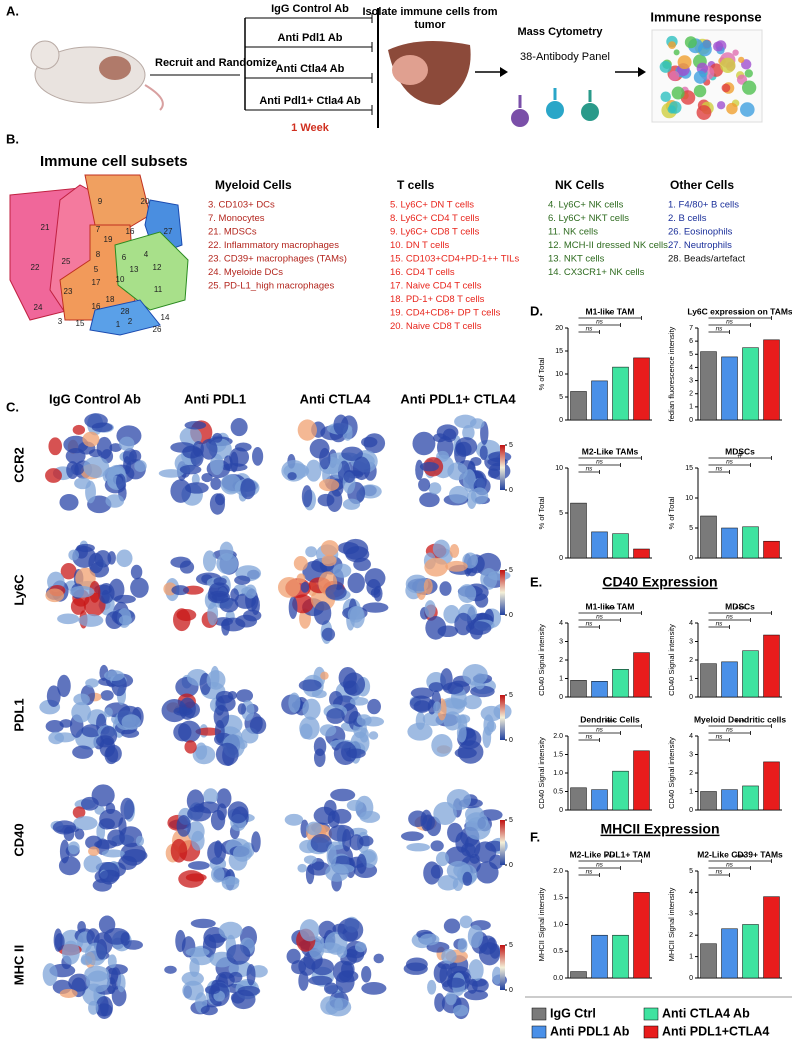 The height and width of the screenshot is (1055, 792). What do you see at coordinates (565, 57) in the screenshot?
I see `step-label: 38-Antibody Panel` at bounding box center [565, 57].